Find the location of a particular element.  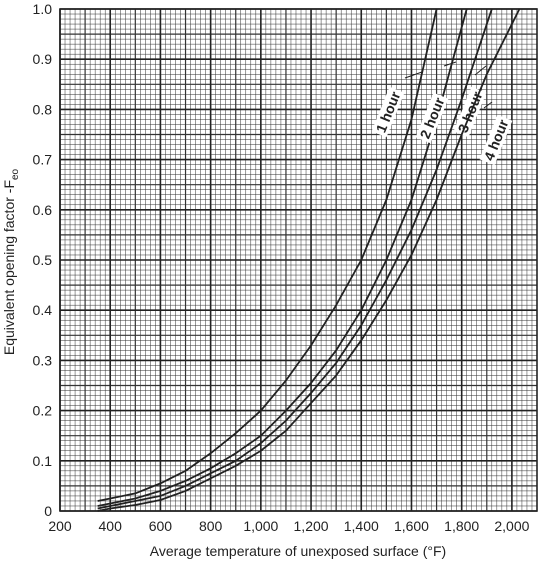

x-tick-label: 400 is located at coordinates (111, 526).